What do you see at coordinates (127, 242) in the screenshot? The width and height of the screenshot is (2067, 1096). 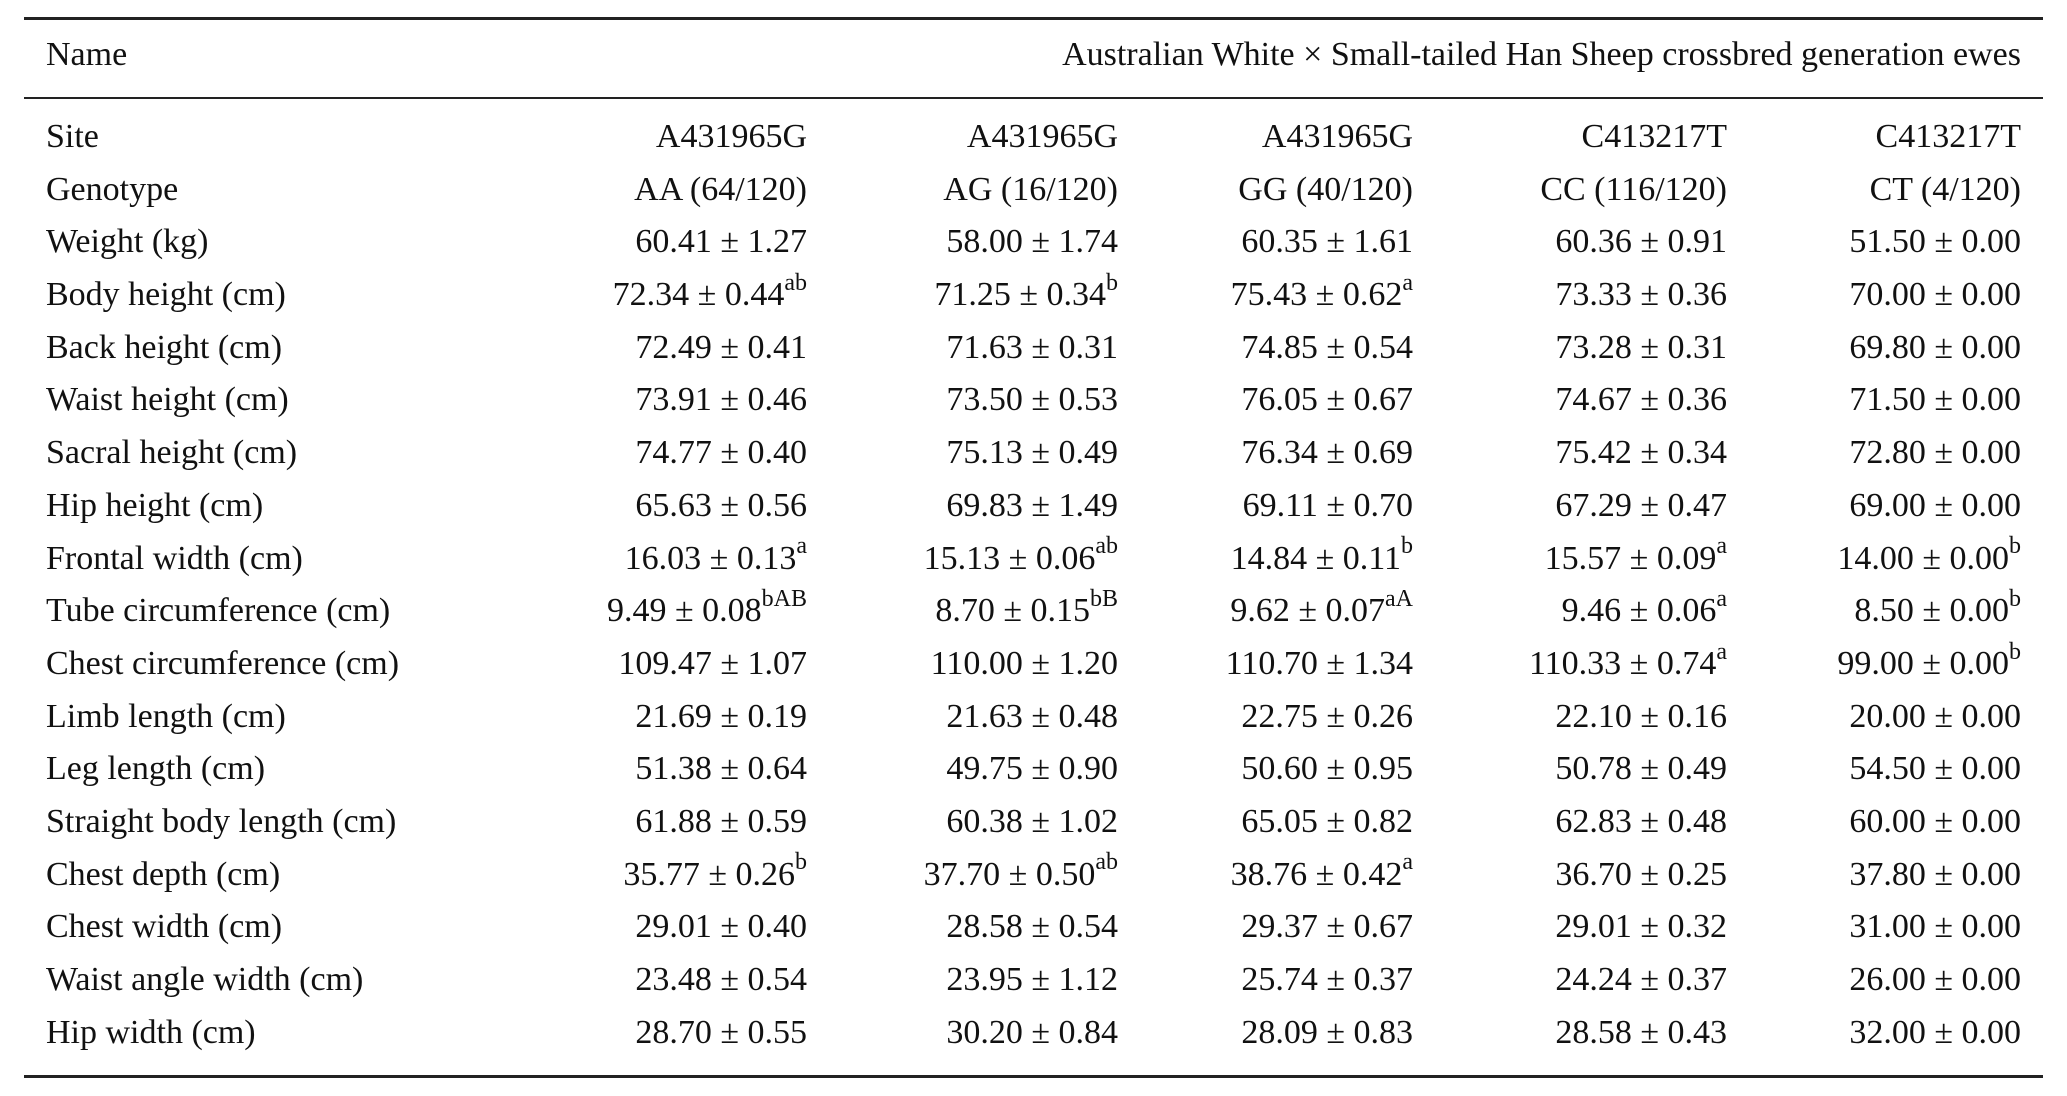 I see `row-label: Weight (kg)` at bounding box center [127, 242].